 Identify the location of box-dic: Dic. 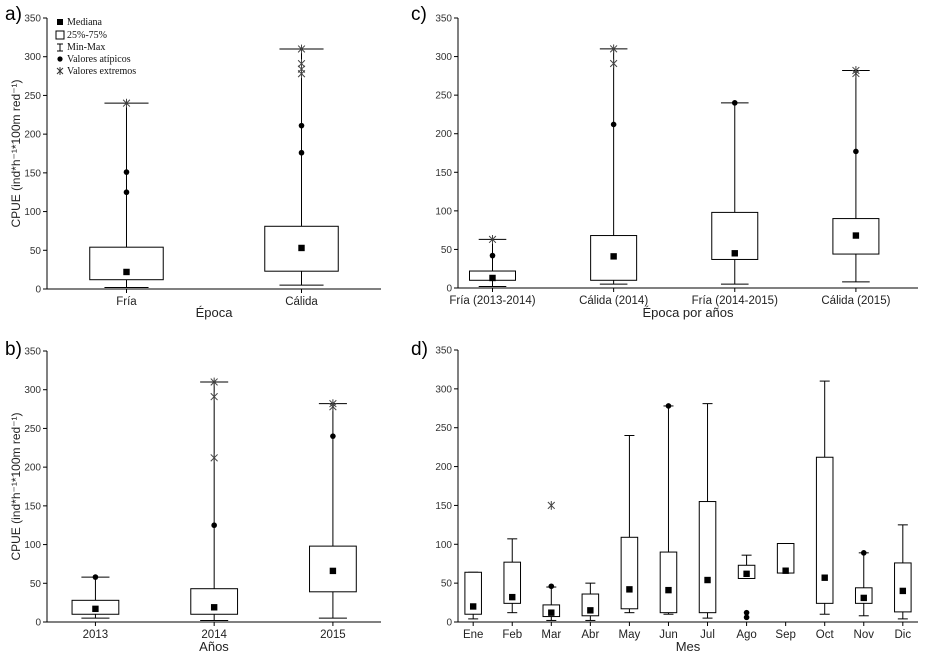
(903, 582).